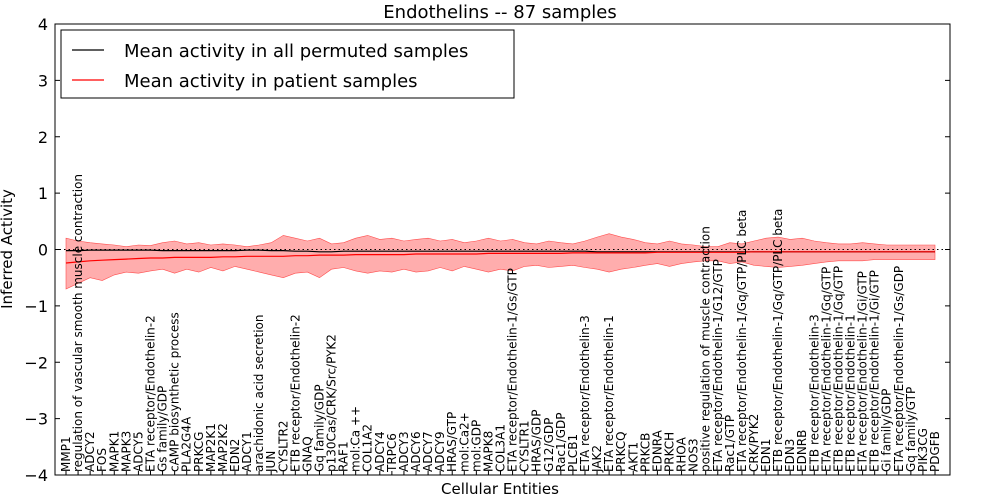  What do you see at coordinates (114, 451) in the screenshot?
I see `x-tick-label: MAPK1` at bounding box center [114, 451].